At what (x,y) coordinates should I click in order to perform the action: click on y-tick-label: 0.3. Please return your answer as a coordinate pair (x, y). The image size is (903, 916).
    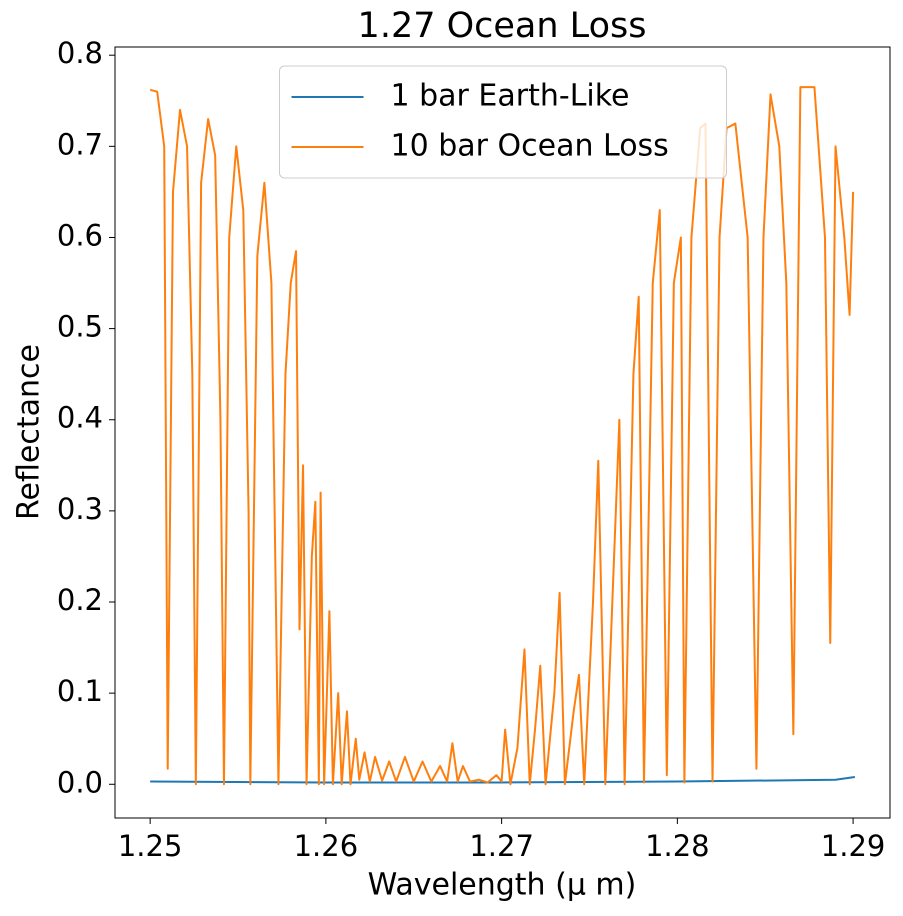
    Looking at the image, I should click on (80, 509).